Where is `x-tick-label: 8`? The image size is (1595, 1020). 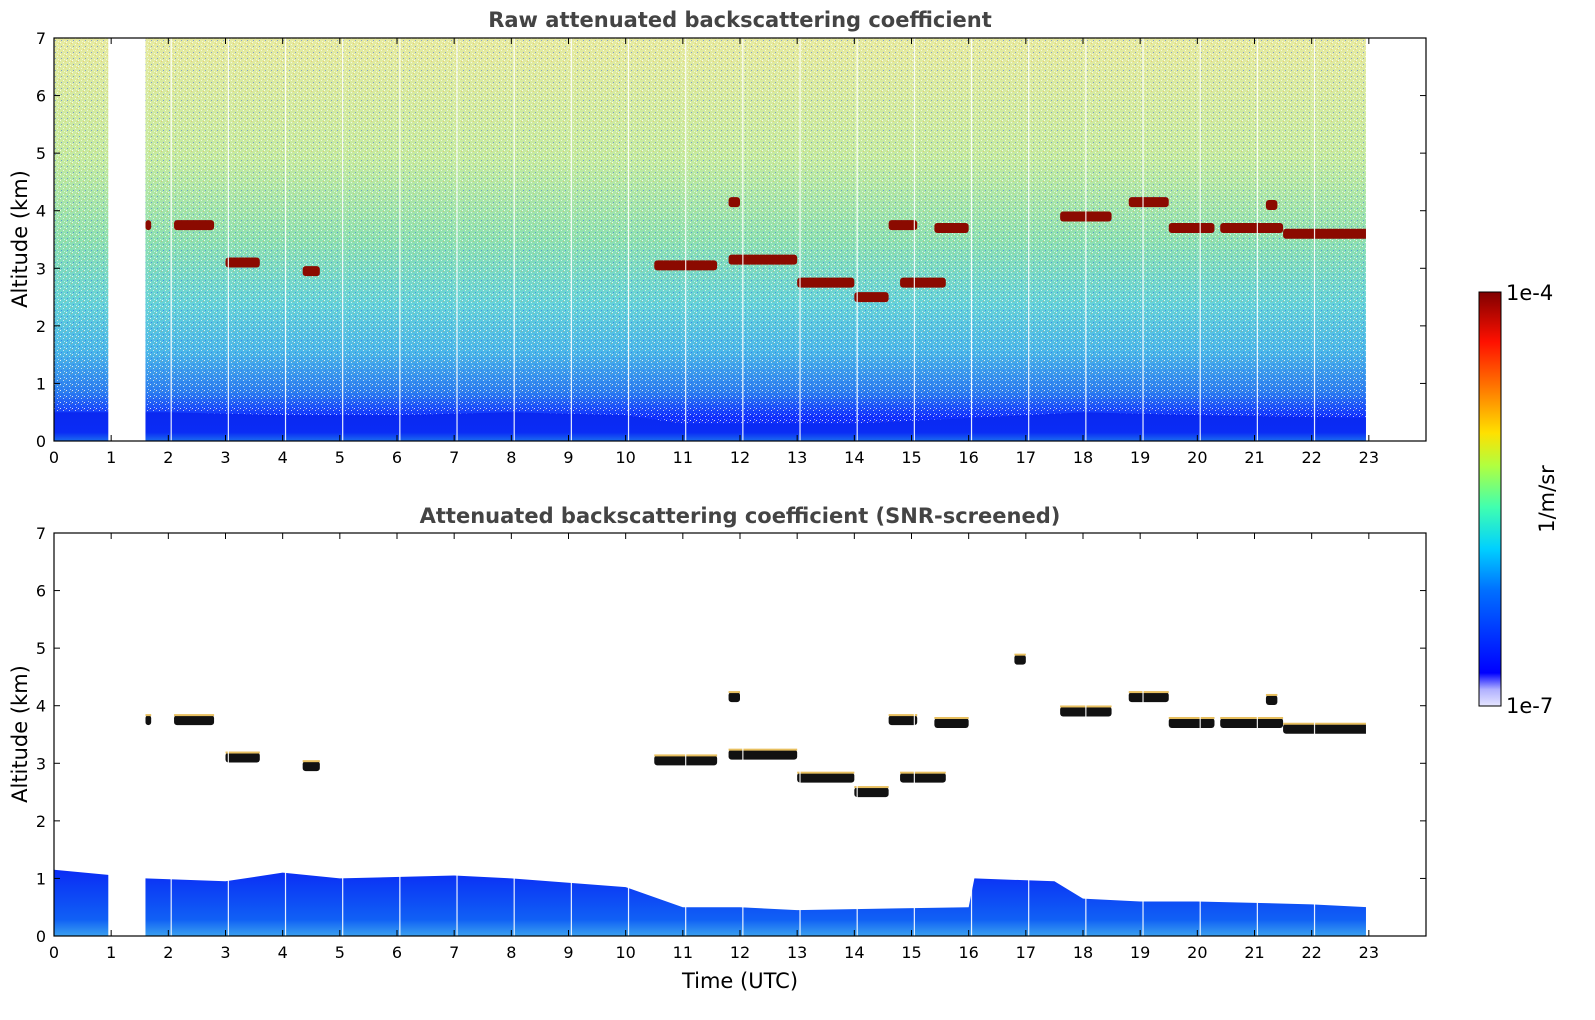
x-tick-label: 8 is located at coordinates (511, 457).